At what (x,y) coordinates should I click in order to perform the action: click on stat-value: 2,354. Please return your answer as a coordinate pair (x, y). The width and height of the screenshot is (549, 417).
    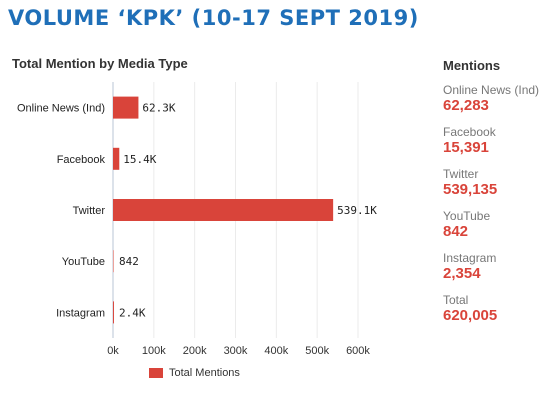
    Looking at the image, I should click on (462, 273).